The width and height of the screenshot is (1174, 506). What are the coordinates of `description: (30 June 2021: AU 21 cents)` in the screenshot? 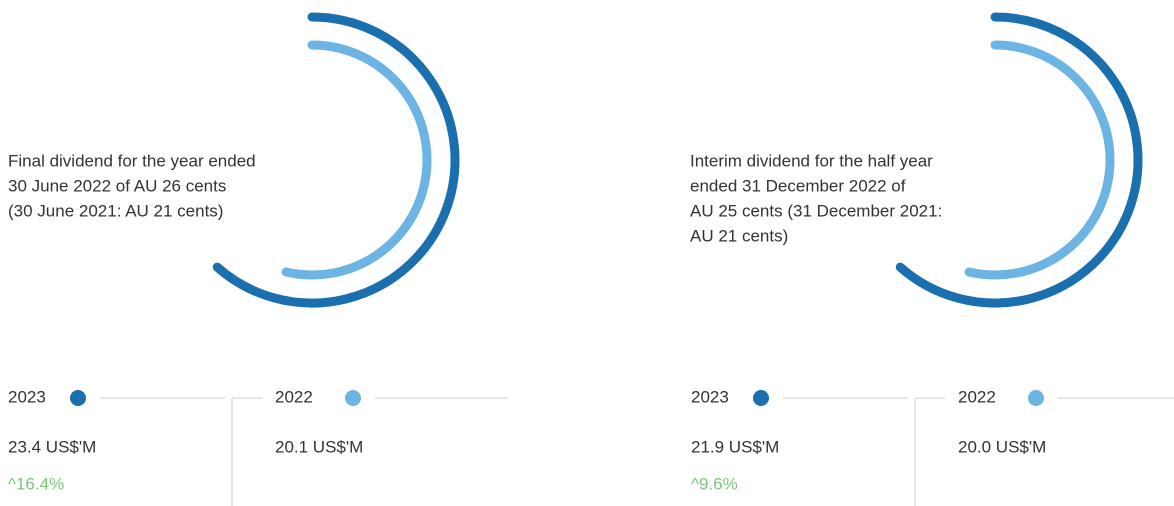 It's located at (115, 210).